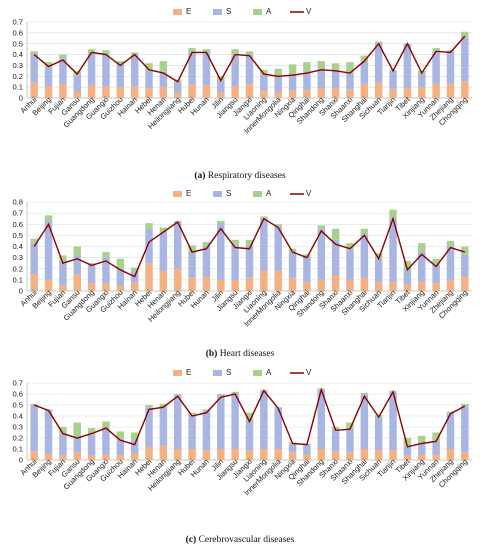  What do you see at coordinates (257, 194) in the screenshot?
I see `legend-swatch-a` at bounding box center [257, 194].